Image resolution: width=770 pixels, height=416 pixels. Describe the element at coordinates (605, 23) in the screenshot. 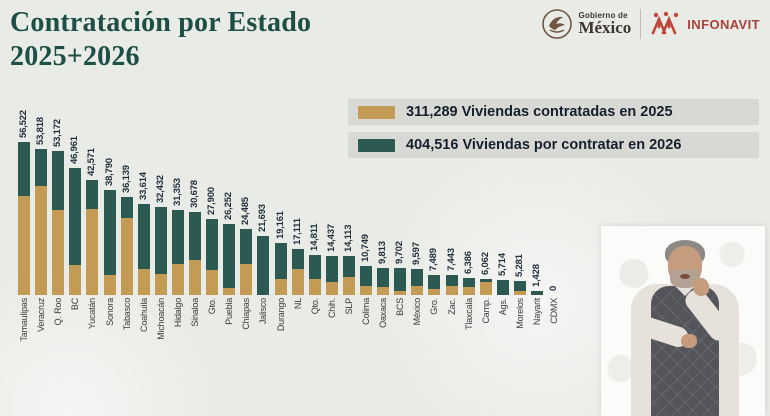

I see `gobierno-de-mexico-wordmark: Gobierno de México` at that location.